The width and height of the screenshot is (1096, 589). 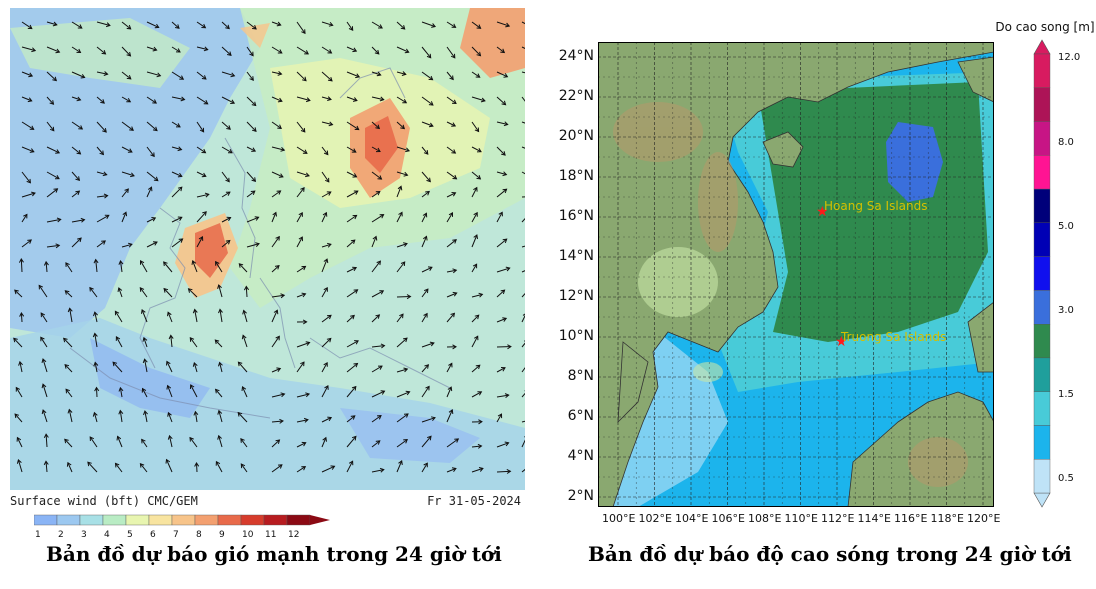 What do you see at coordinates (576, 296) in the screenshot?
I see `latitude-label: 12°N` at bounding box center [576, 296].